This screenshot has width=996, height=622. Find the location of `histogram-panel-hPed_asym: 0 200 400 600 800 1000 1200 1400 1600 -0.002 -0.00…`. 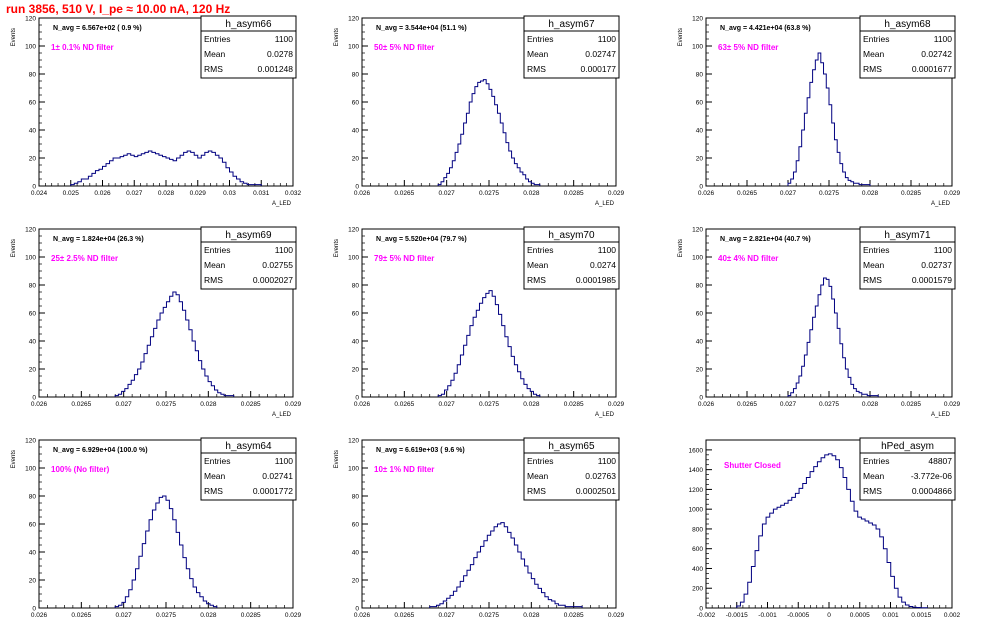

histogram-panel-hPed_asym: 0 200 400 600 800 1000 1200 1400 1600 -0.002 -0.00… is located at coordinates (825, 528).